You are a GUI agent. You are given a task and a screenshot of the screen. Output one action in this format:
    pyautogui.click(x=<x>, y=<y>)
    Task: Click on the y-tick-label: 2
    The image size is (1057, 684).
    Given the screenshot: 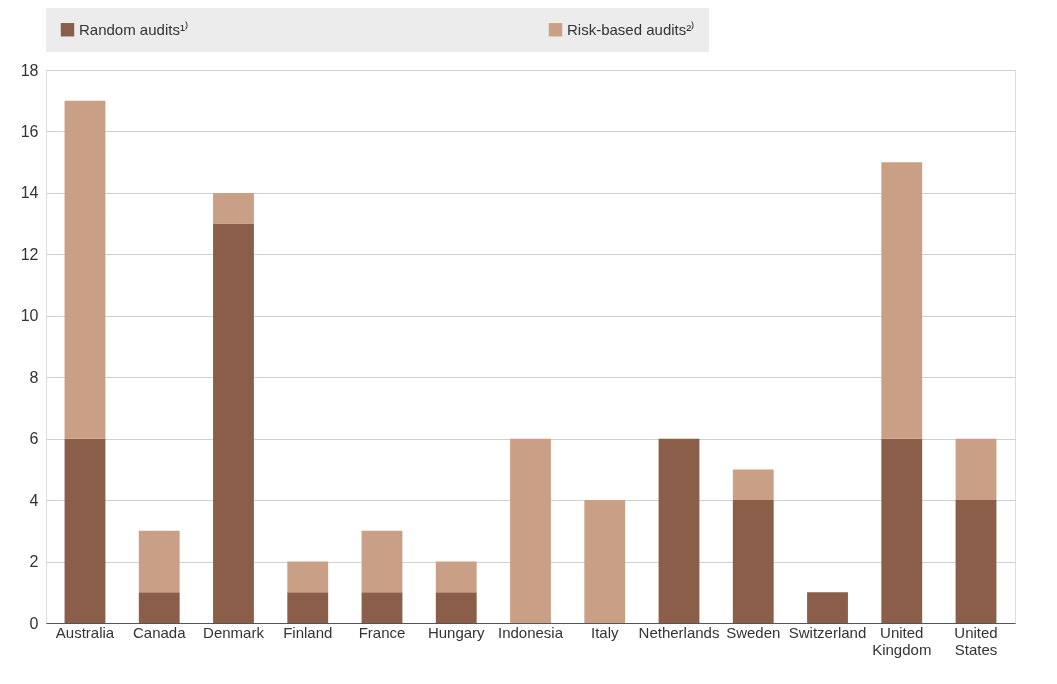 What is the action you would take?
    pyautogui.click(x=34, y=562)
    